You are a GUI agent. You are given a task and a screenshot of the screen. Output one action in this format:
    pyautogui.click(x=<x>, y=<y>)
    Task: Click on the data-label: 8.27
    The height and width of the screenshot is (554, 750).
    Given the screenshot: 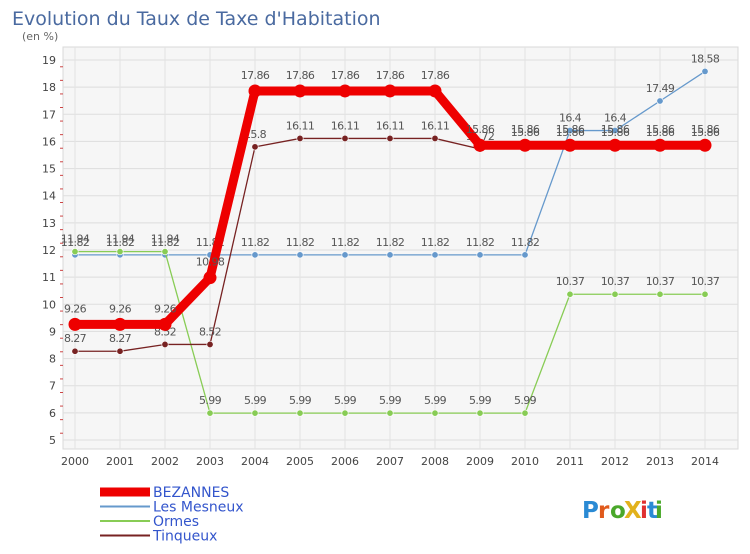 What is the action you would take?
    pyautogui.click(x=120, y=338)
    